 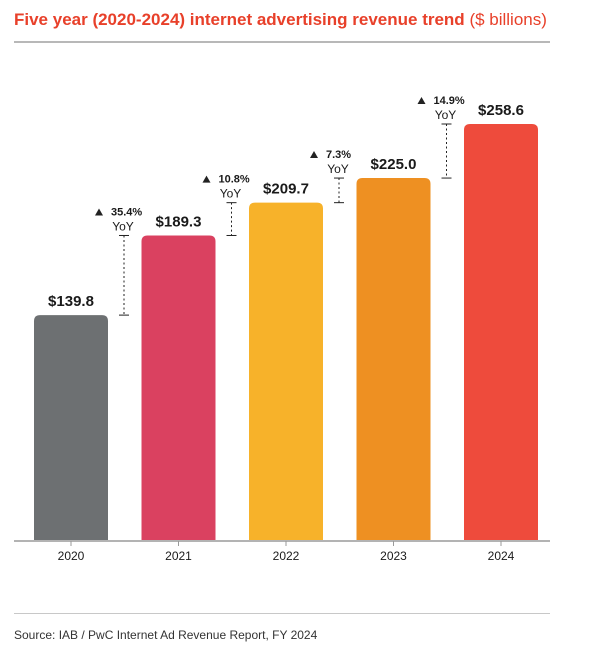 I want to click on yoy-label-2023: YoY, so click(x=338, y=169).